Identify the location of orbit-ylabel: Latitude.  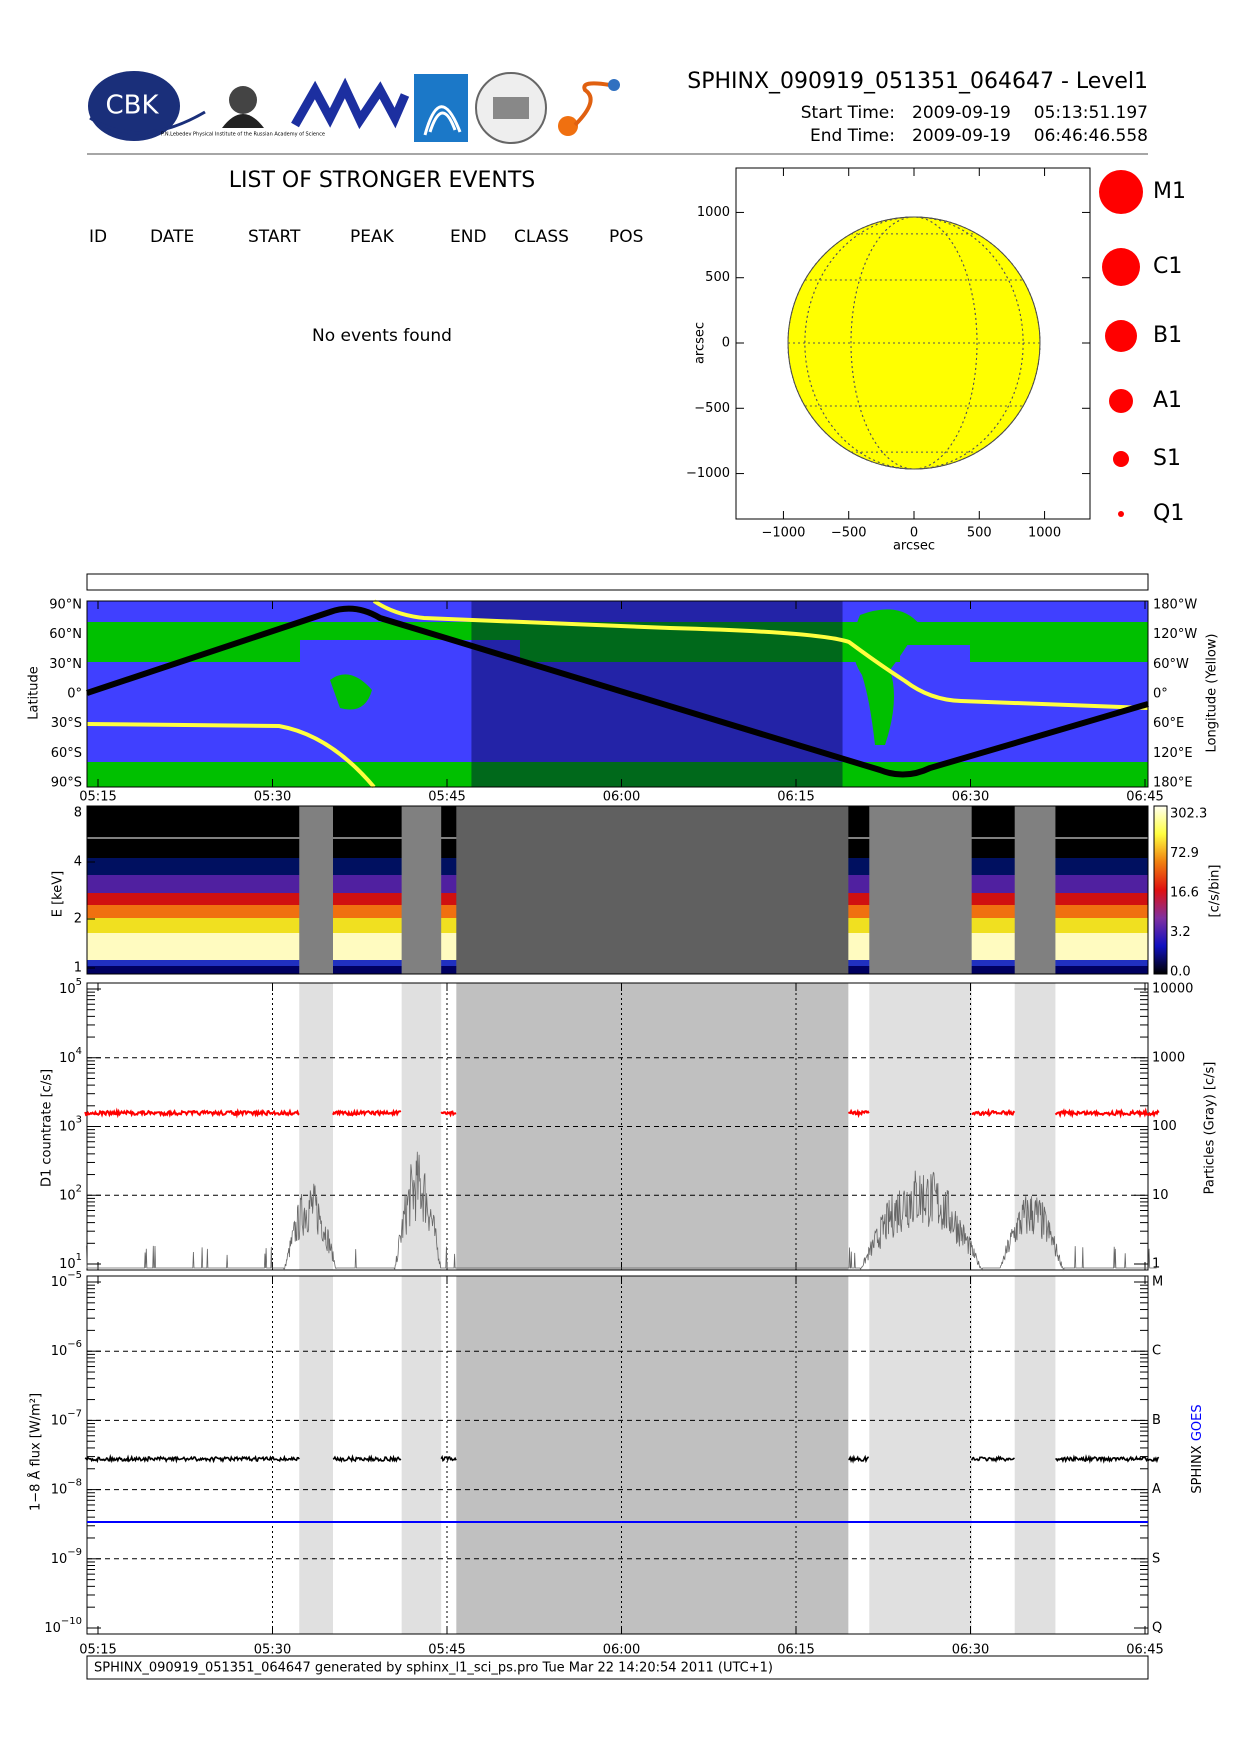
(34, 693).